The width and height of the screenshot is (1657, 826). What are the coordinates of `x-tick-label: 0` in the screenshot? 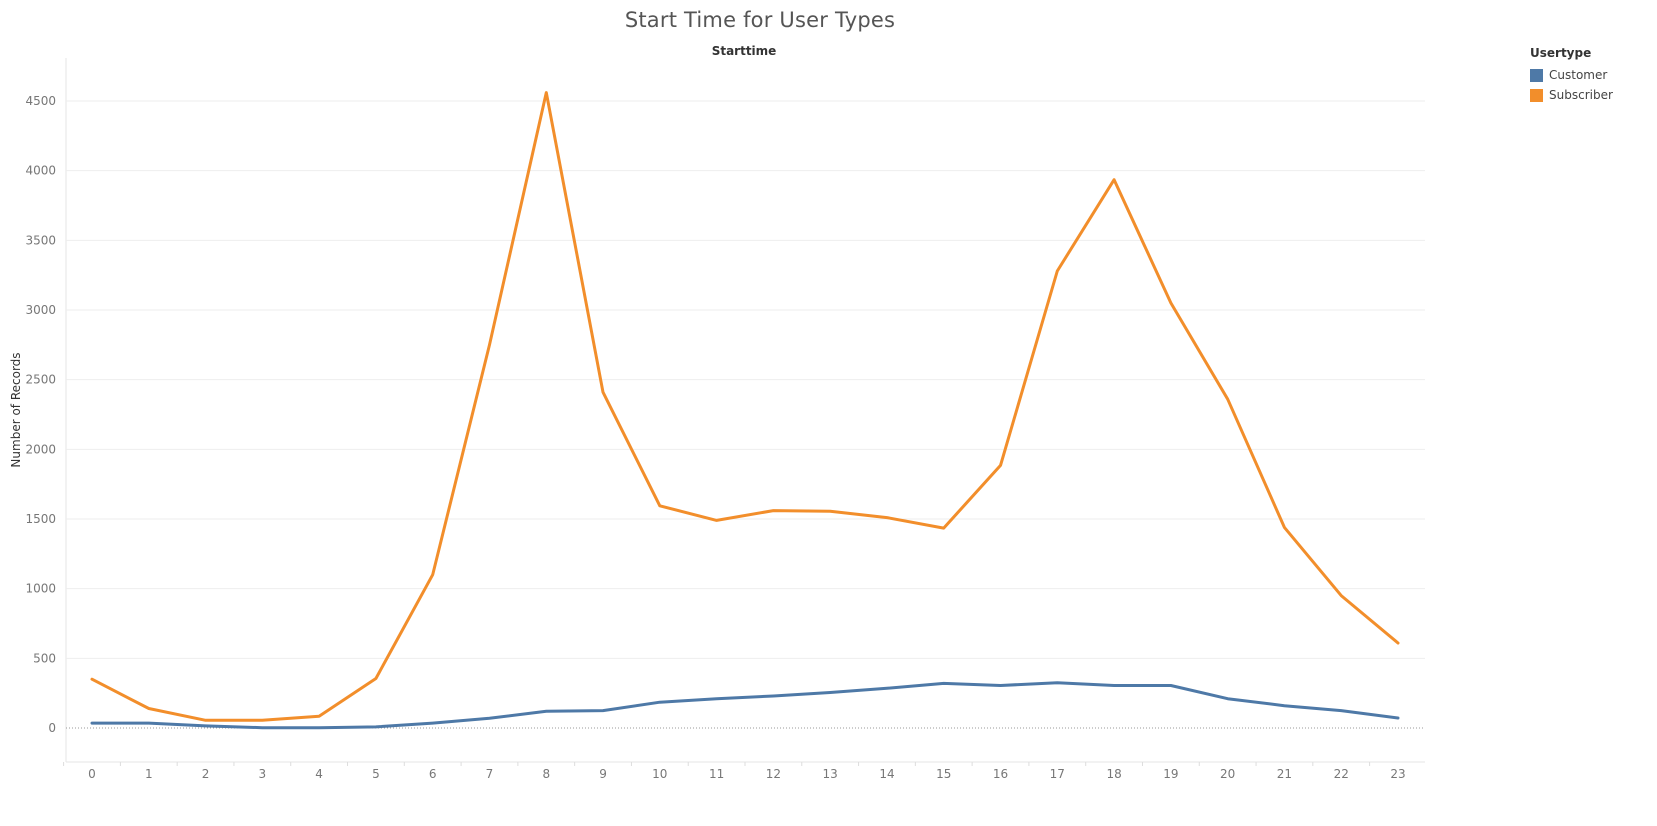 It's located at (92, 774).